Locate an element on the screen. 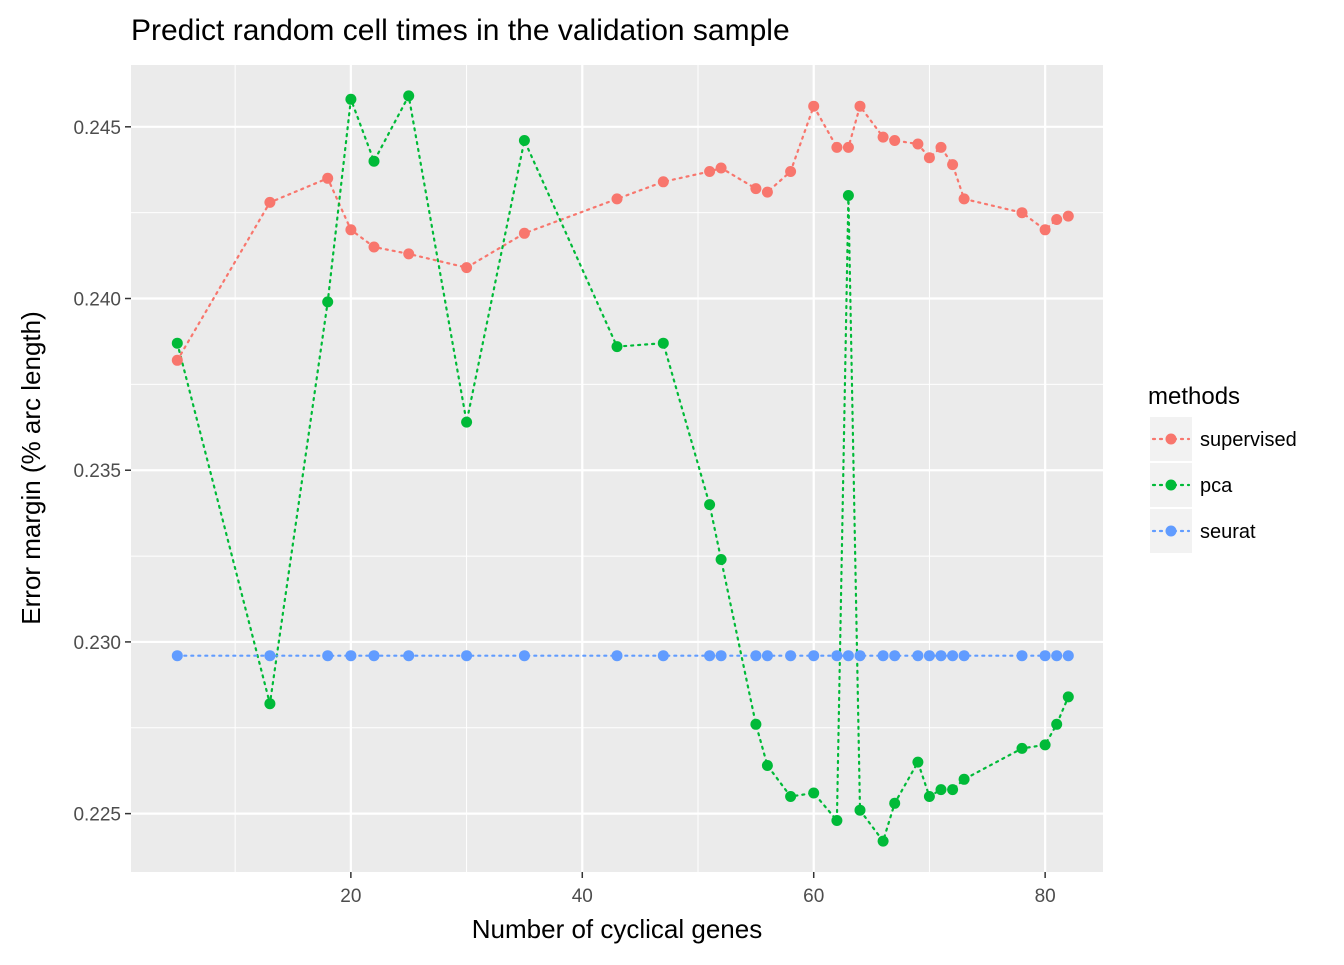 The width and height of the screenshot is (1344, 965). legend-label-seurat: seurat is located at coordinates (1228, 532).